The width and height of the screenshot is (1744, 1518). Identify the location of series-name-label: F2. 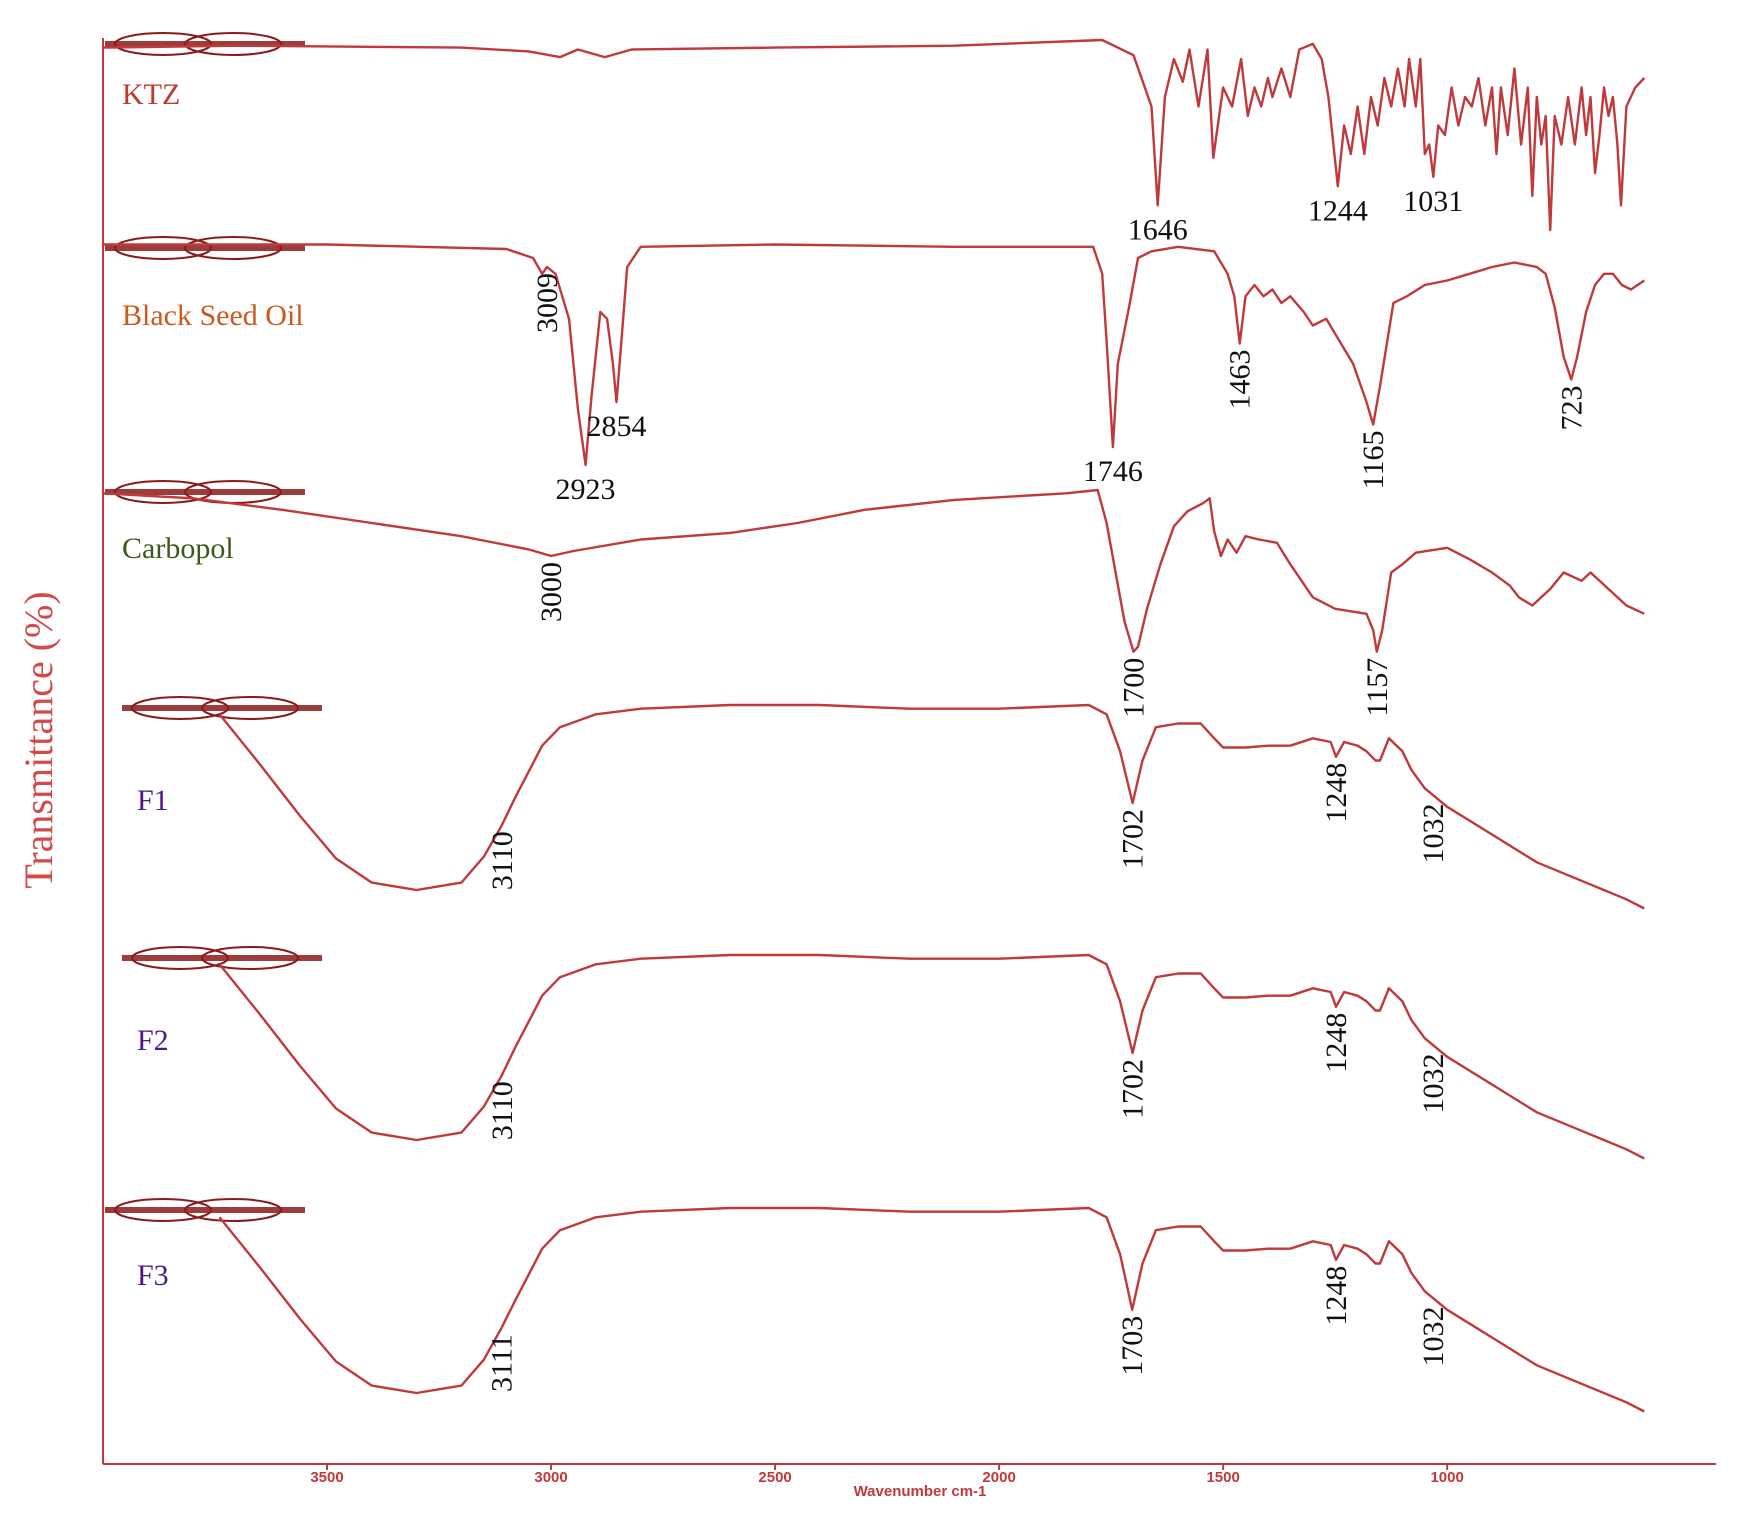
(153, 1040).